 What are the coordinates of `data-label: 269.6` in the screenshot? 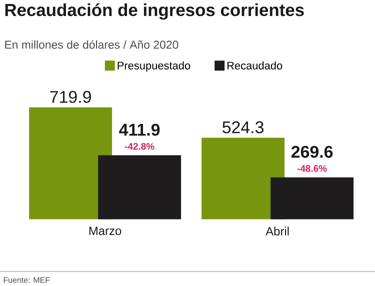 It's located at (312, 152).